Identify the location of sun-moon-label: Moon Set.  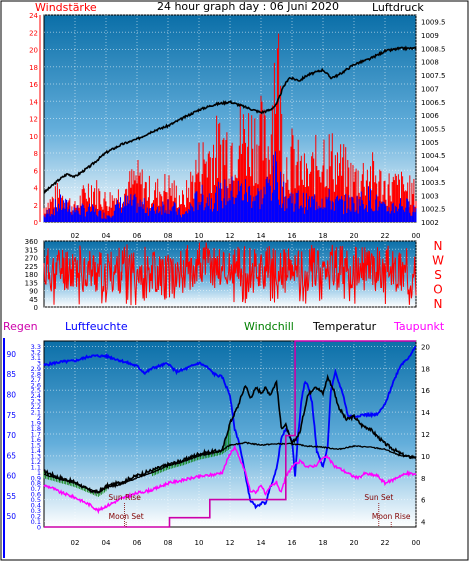
(126, 516).